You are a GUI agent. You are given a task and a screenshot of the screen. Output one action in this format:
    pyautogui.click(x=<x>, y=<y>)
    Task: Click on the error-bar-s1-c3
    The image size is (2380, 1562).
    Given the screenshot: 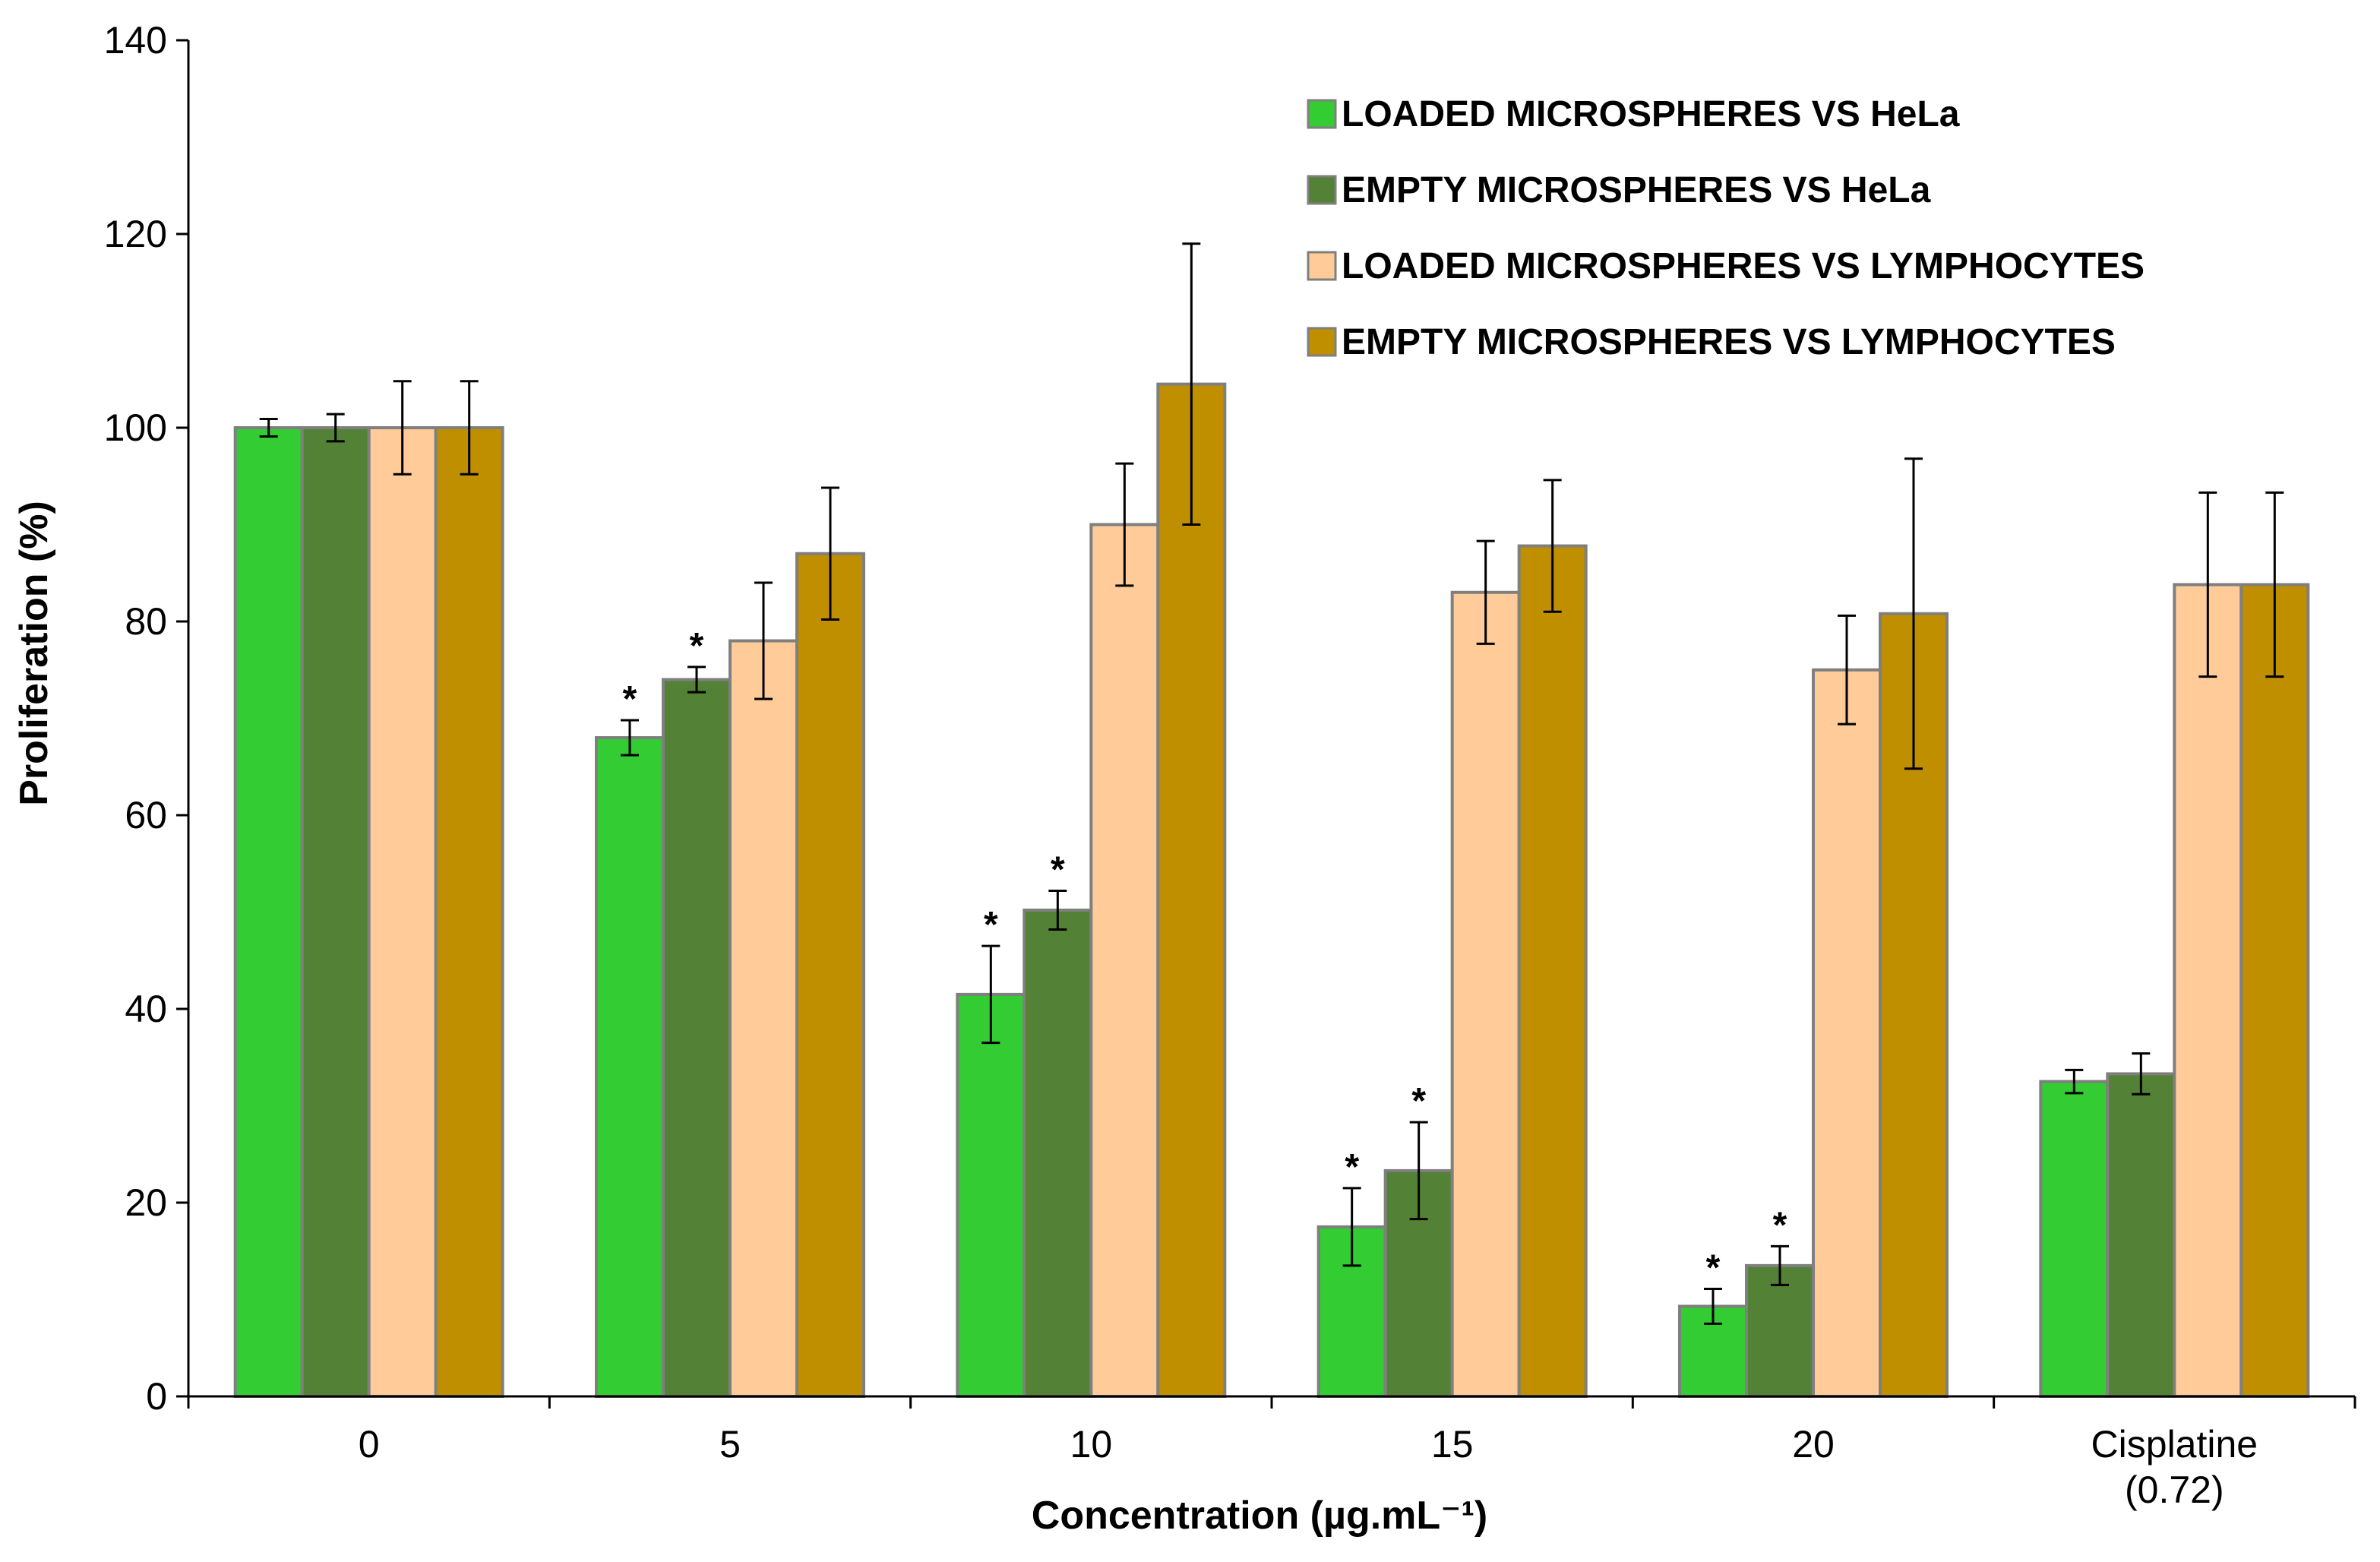 What is the action you would take?
    pyautogui.click(x=1418, y=1171)
    